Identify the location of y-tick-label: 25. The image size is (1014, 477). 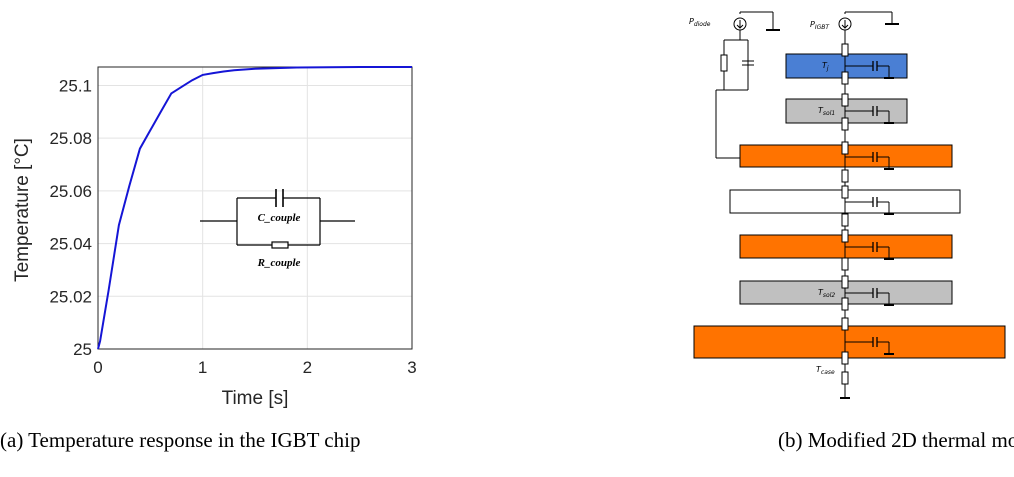
(82, 349).